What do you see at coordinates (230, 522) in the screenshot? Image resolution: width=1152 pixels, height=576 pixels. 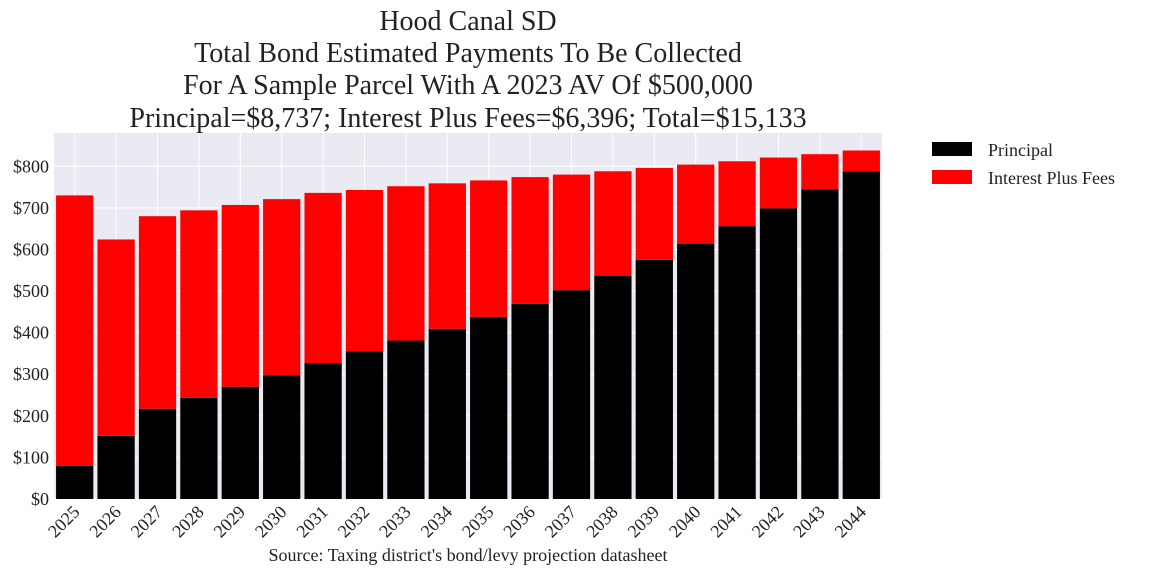 I see `x-tick-label: 2029` at bounding box center [230, 522].